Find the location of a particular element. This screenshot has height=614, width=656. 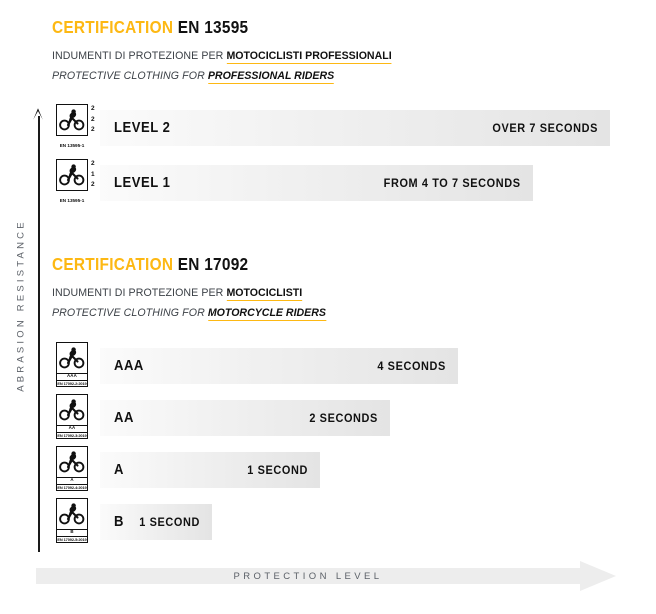

subtitle-italian-highlight: MOTOCICLISTI is located at coordinates (264, 294).